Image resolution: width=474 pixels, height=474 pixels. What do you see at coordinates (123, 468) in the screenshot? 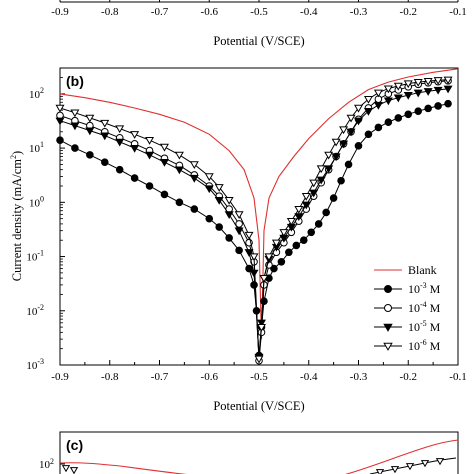
I see `panel-c-blank-curve` at bounding box center [123, 468].